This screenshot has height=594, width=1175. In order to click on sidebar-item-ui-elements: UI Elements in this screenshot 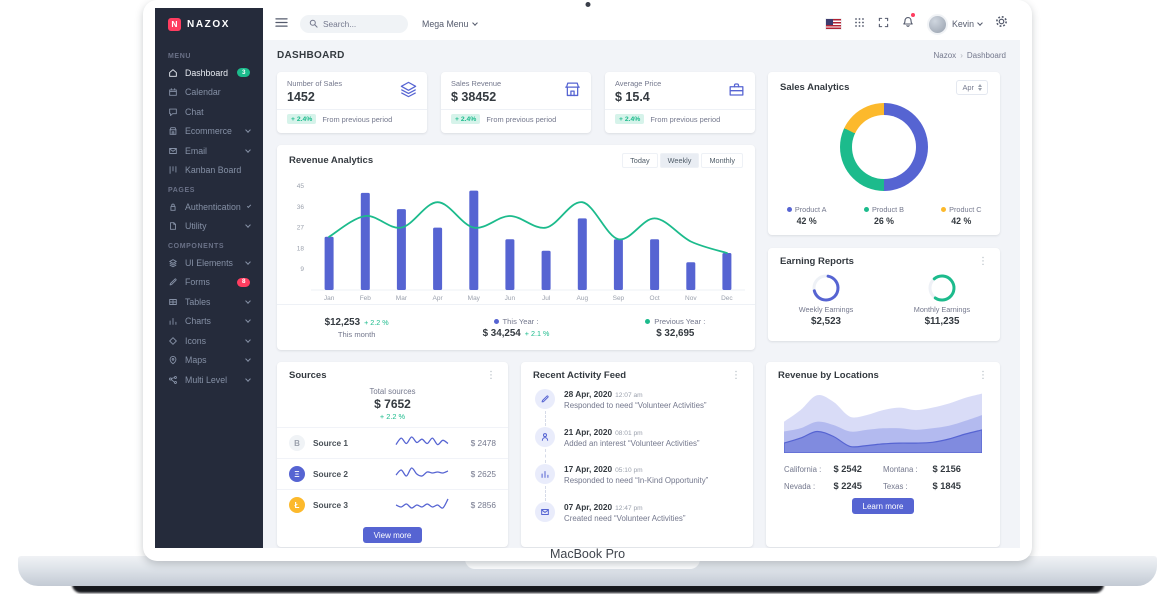, I will do `click(209, 263)`.